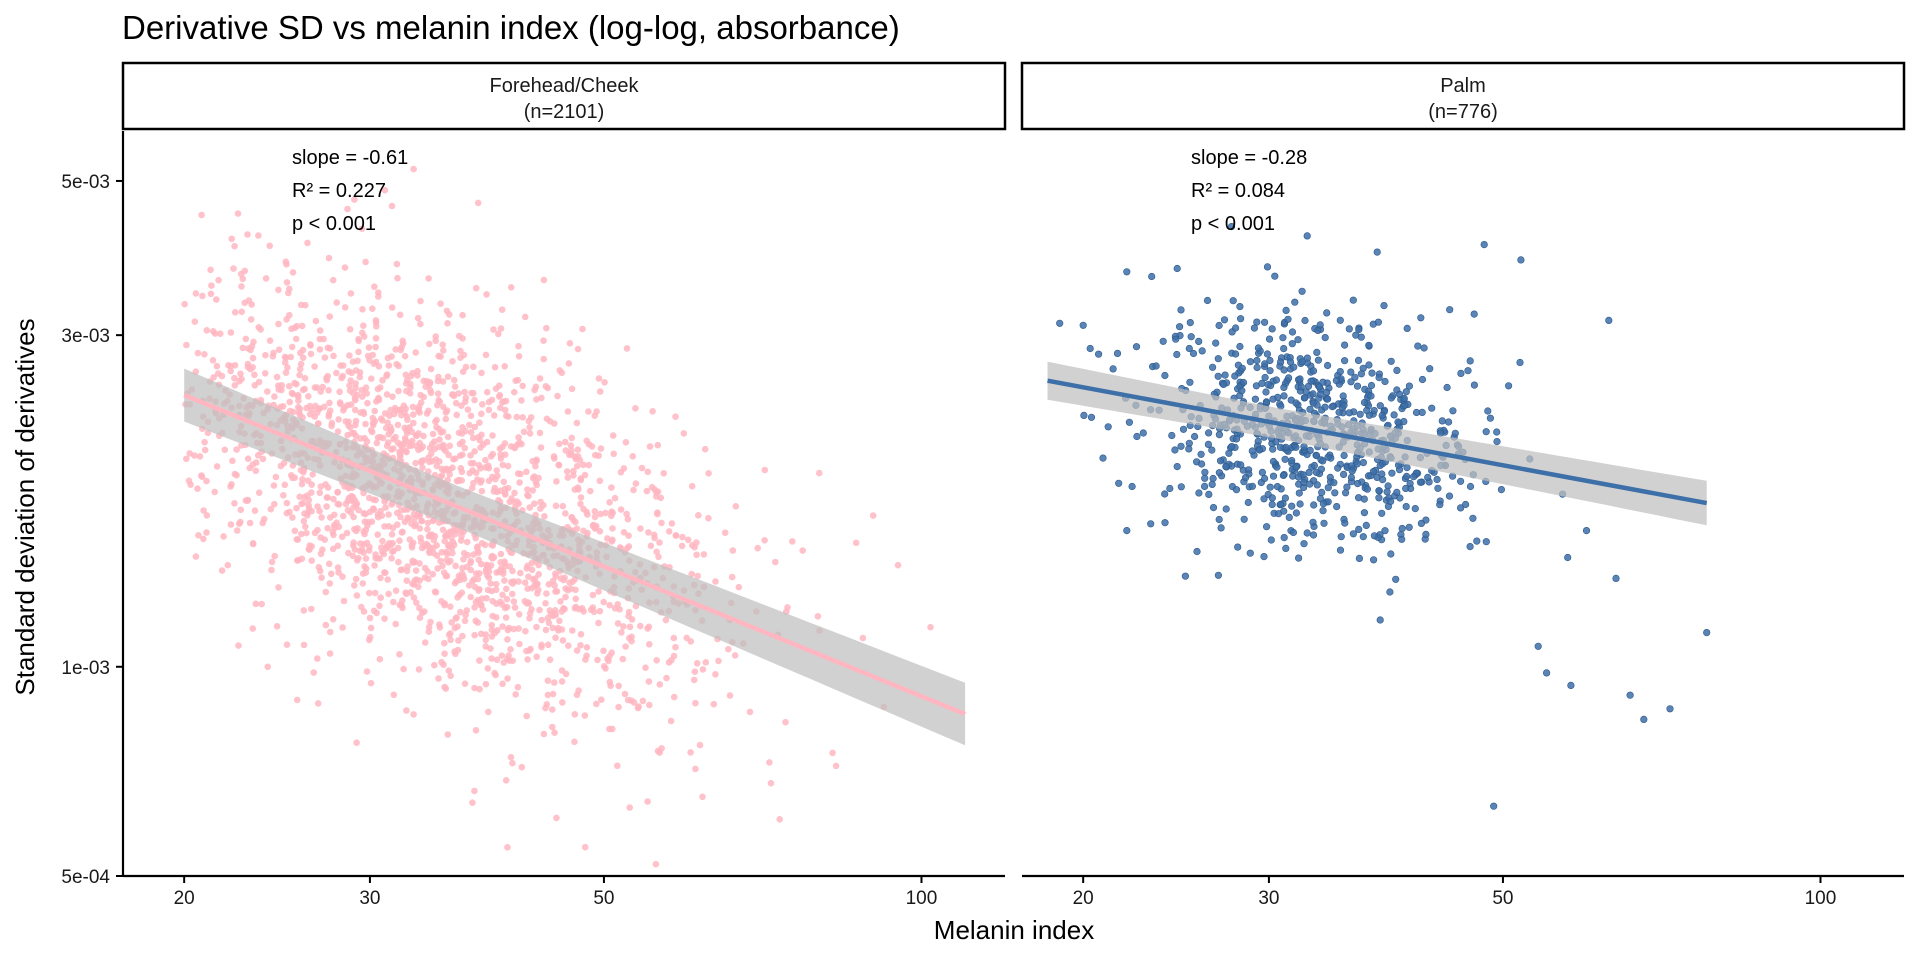  I want to click on annotation-r-squared: R² = 0.084, so click(1238, 191).